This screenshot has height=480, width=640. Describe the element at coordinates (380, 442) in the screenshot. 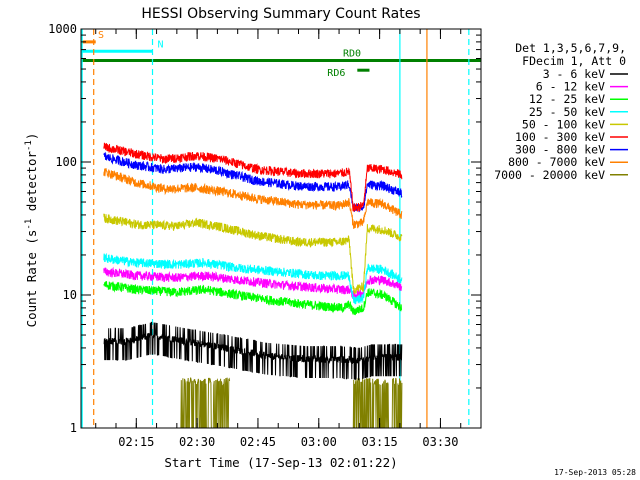

I see `x-tick-label-0315: 03:15` at that location.